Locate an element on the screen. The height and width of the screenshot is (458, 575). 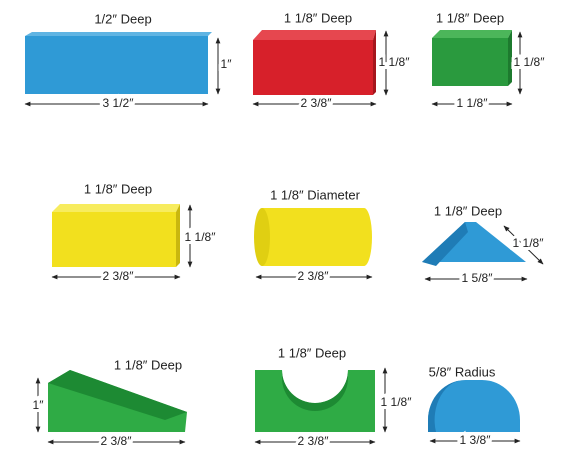
width-label: 1 3/8″ is located at coordinates (476, 440).